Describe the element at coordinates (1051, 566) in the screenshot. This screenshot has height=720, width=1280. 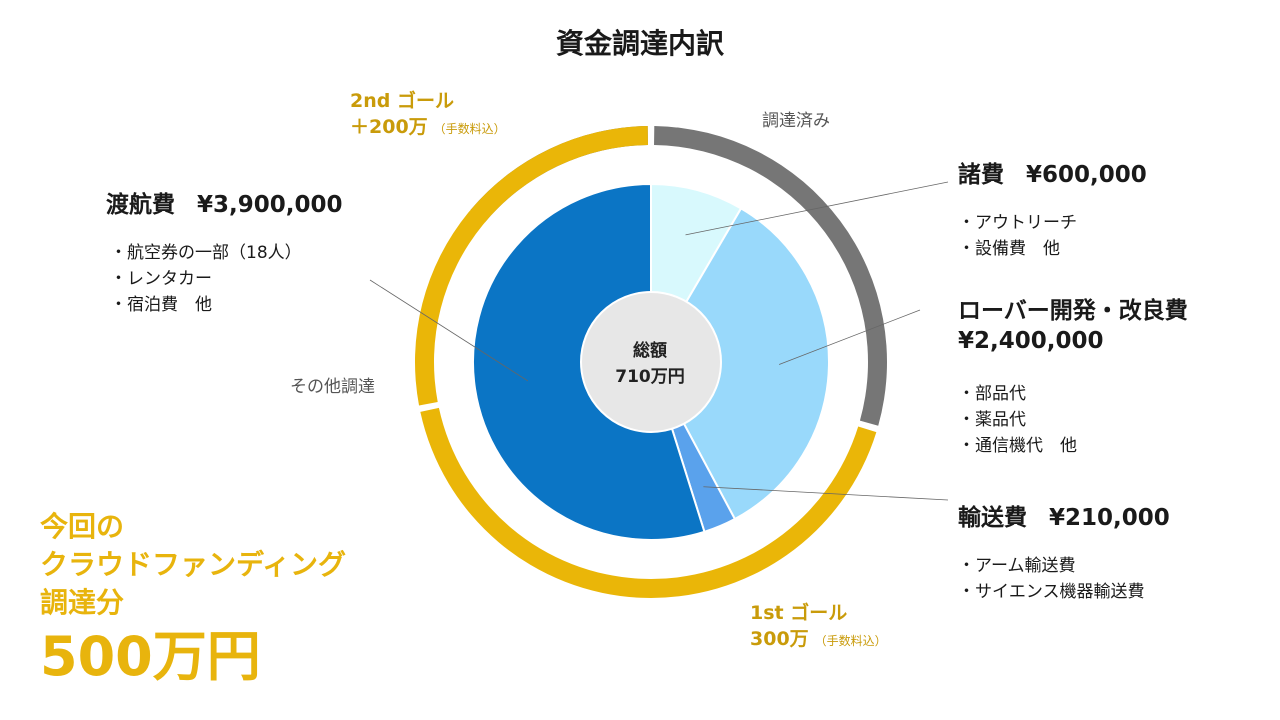
I see `list-item: アーム輸送費` at that location.